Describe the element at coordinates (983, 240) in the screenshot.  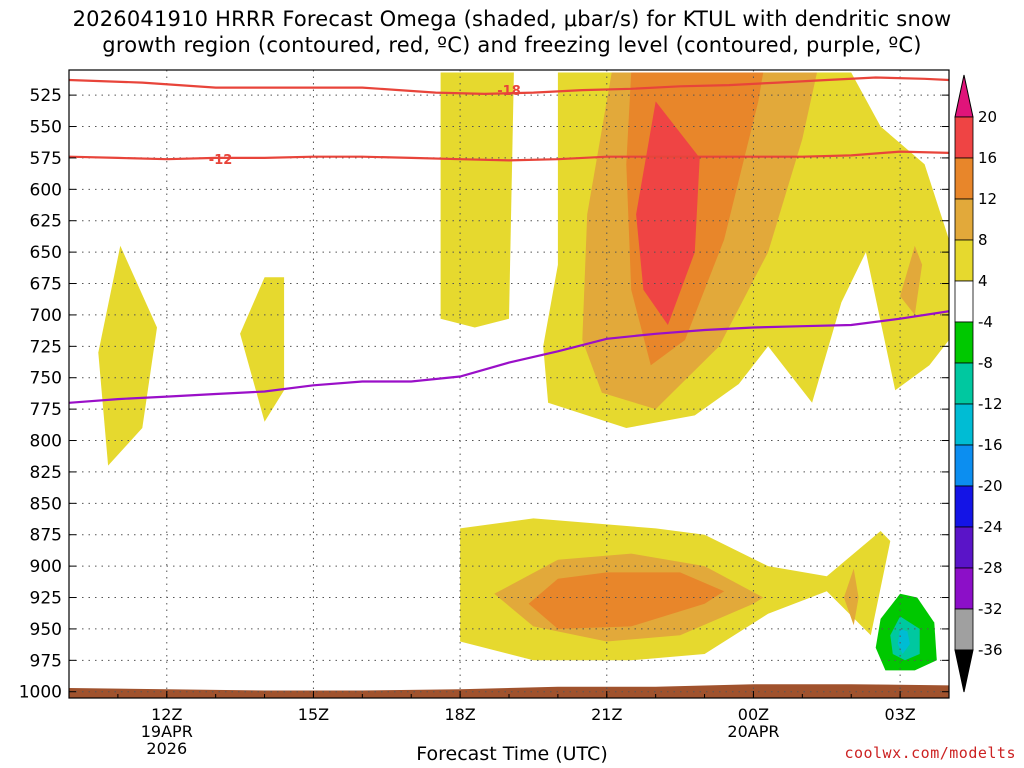
I see `colorbar-label-3: 8` at that location.